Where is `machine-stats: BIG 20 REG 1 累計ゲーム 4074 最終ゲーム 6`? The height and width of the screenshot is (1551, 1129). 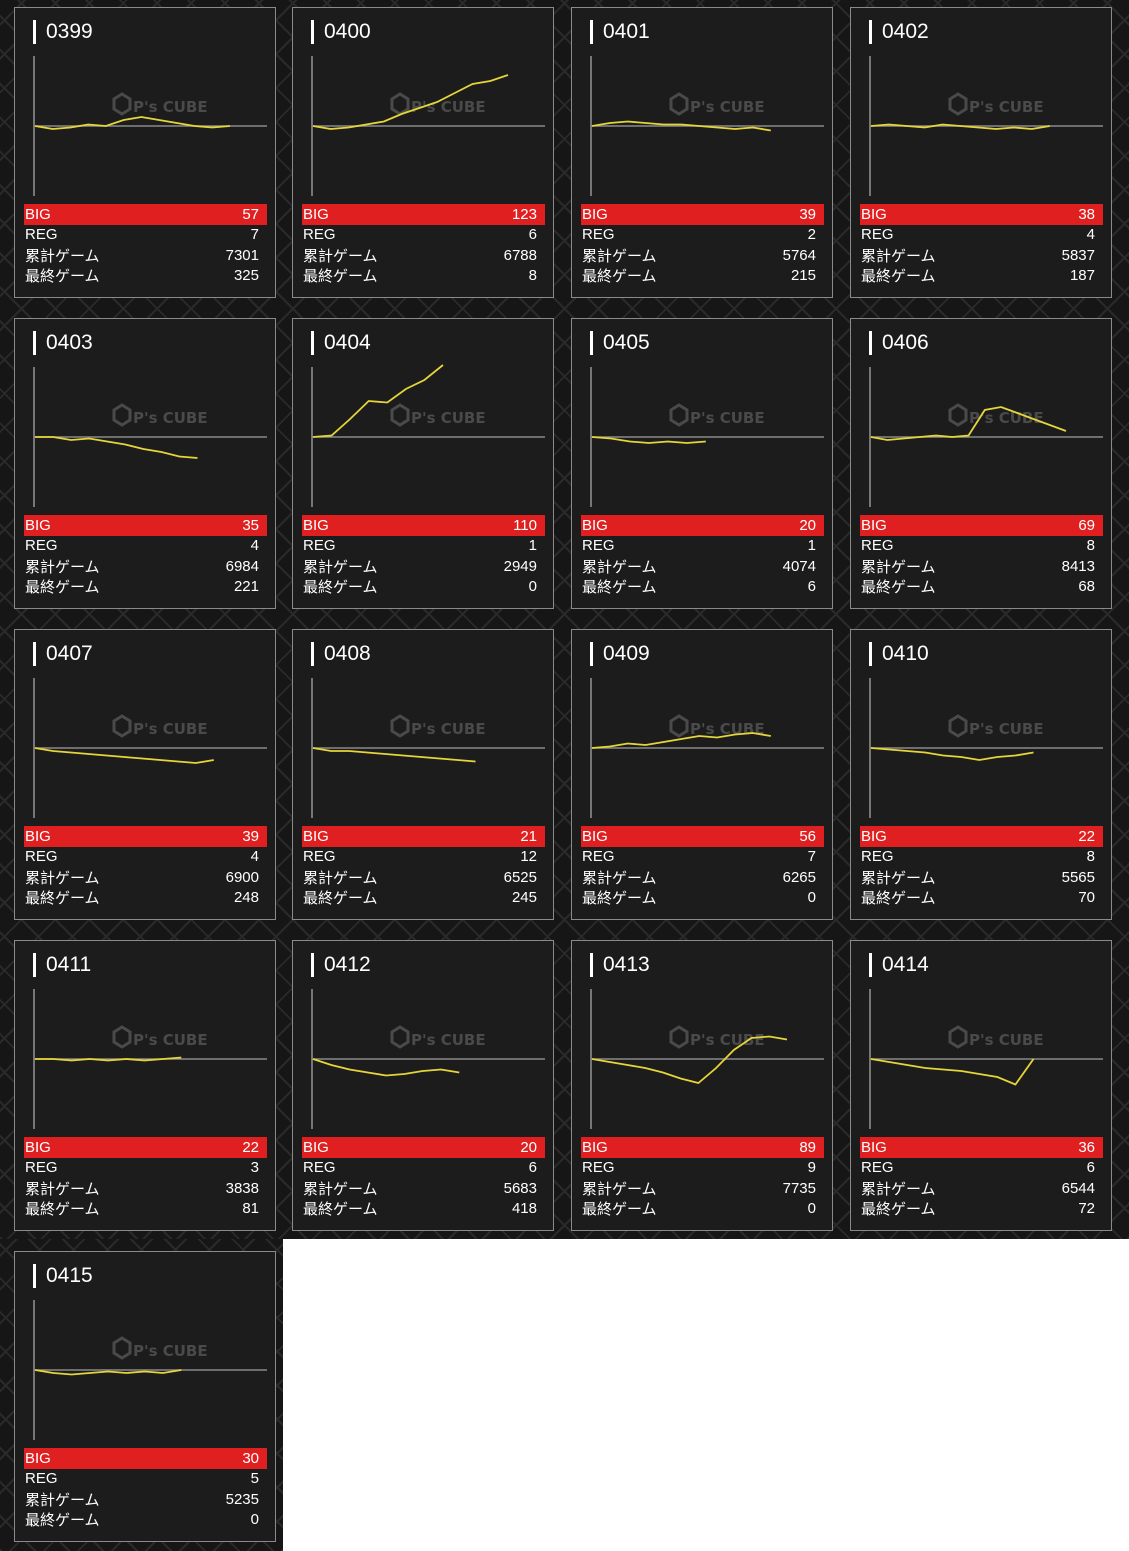 machine-stats: BIG 20 REG 1 累計ゲーム 4074 最終ゲーム 6 is located at coordinates (702, 556).